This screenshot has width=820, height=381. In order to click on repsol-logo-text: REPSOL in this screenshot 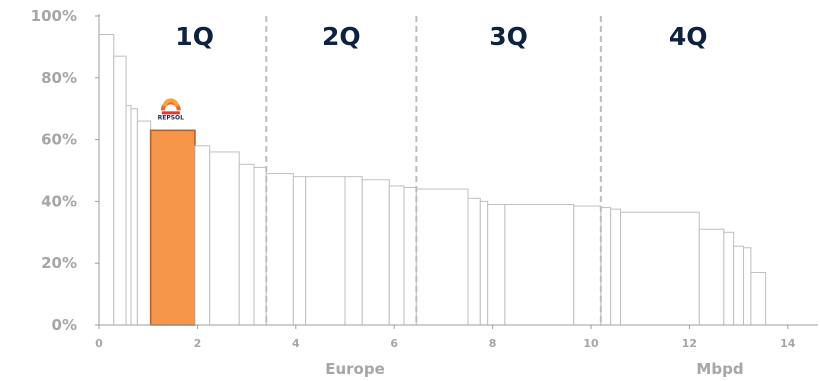, I will do `click(171, 117)`.